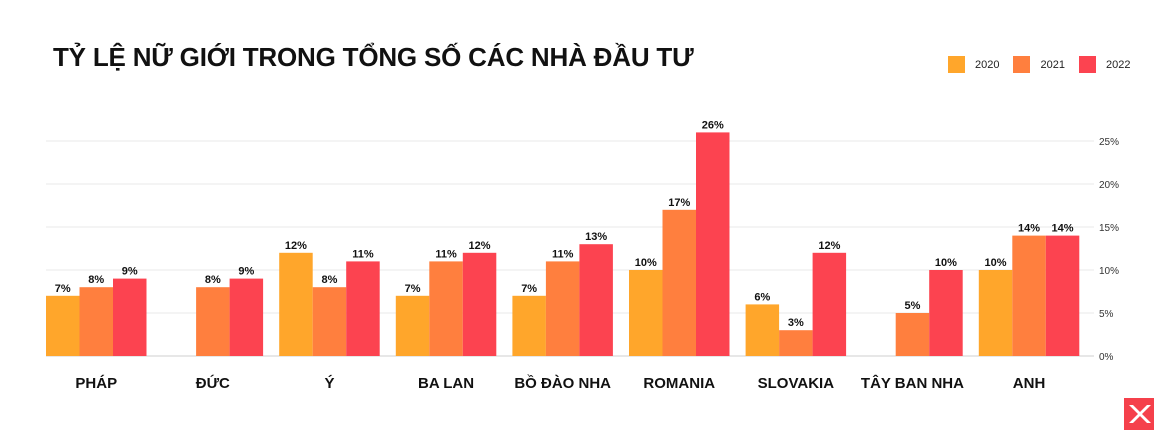 The height and width of the screenshot is (435, 1154). Describe the element at coordinates (679, 383) in the screenshot. I see `category-label-5: ROMANIA` at that location.